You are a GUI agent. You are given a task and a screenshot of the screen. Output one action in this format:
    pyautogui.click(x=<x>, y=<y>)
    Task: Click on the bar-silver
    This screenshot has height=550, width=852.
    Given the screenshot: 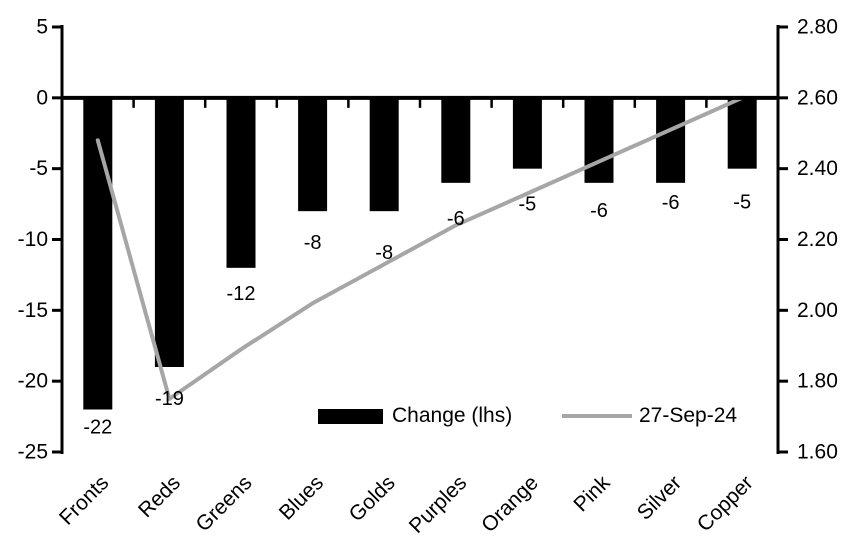 What is the action you would take?
    pyautogui.click(x=671, y=140)
    